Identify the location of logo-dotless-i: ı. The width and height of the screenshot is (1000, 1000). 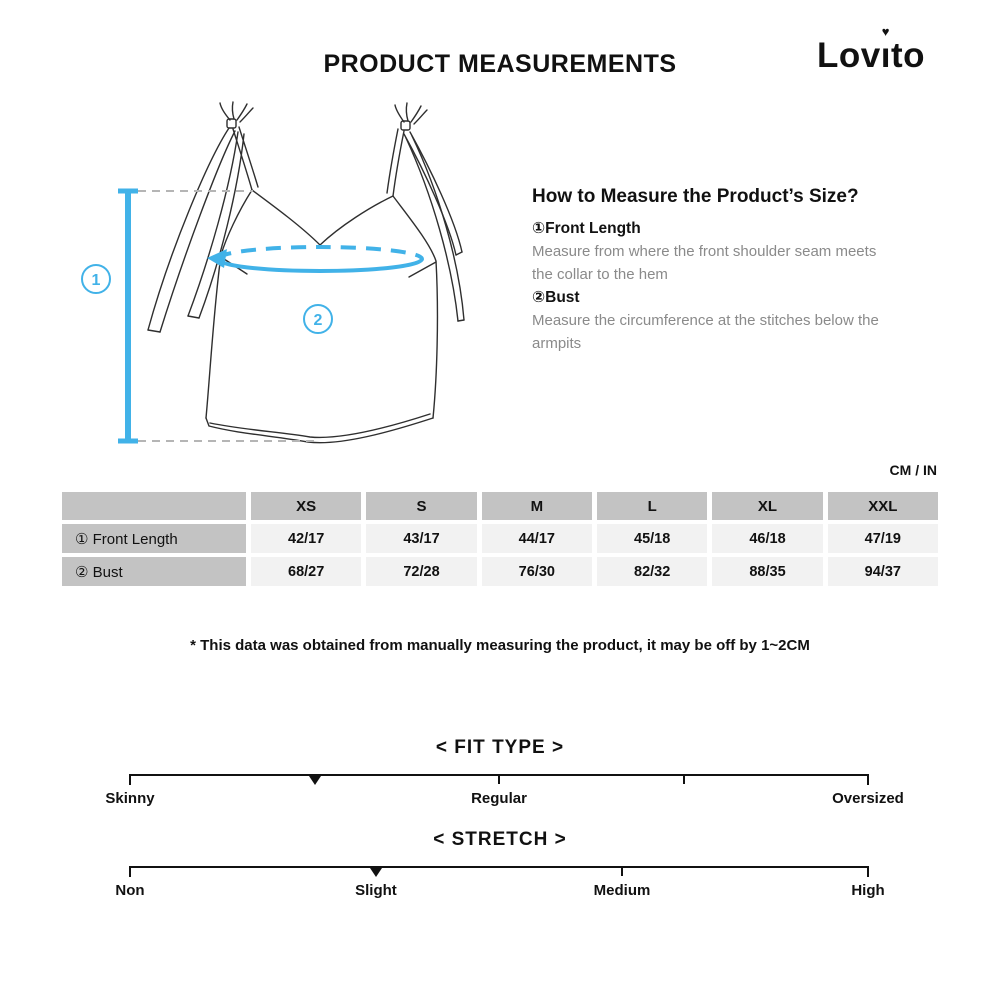
(885, 55).